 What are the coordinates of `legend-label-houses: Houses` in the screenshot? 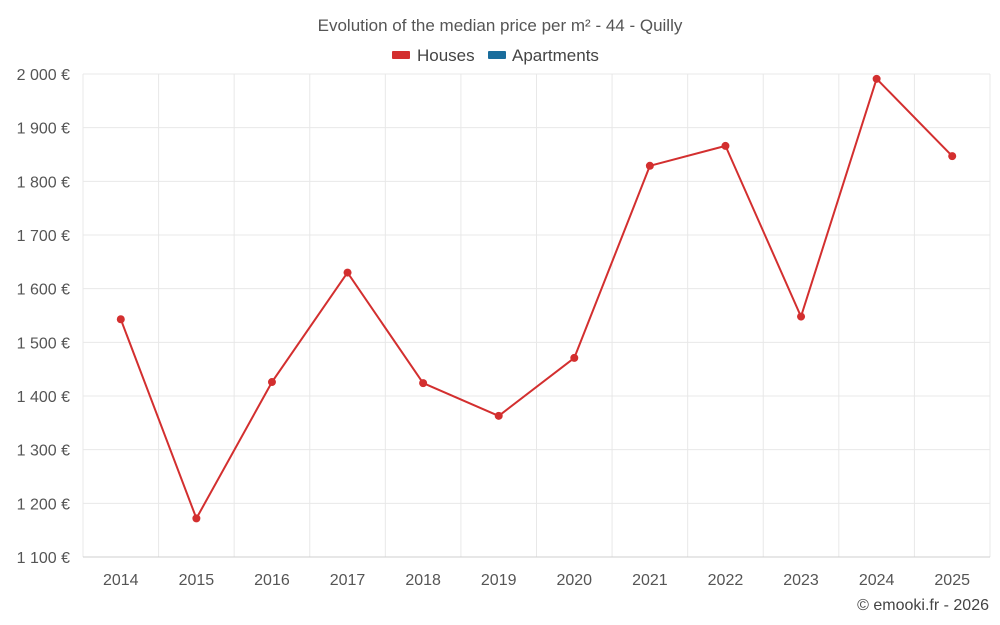 It's located at (446, 55).